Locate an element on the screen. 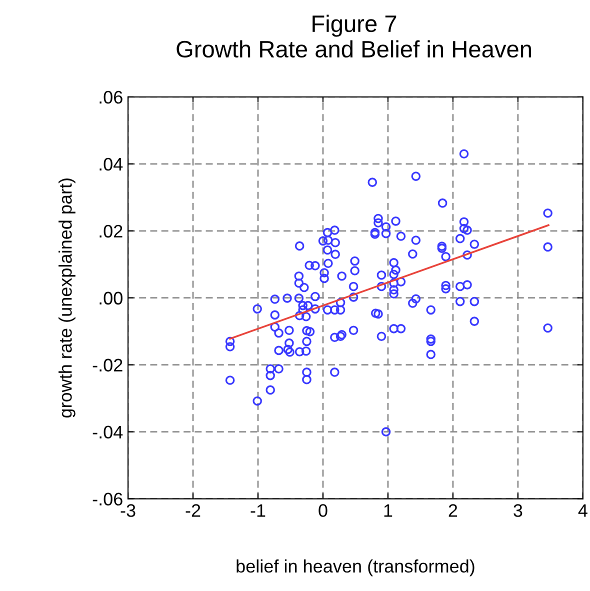 The width and height of the screenshot is (590, 591). y-tick-label: .02 is located at coordinates (111, 231).